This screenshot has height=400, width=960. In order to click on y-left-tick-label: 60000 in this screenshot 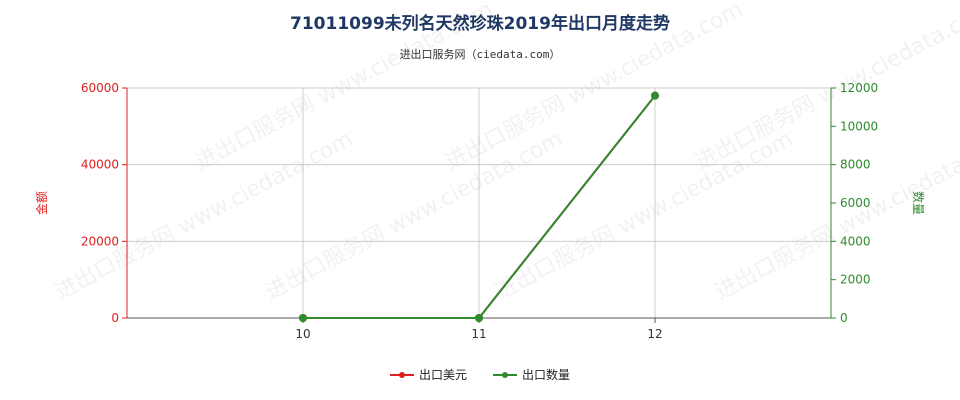, I will do `click(100, 88)`.